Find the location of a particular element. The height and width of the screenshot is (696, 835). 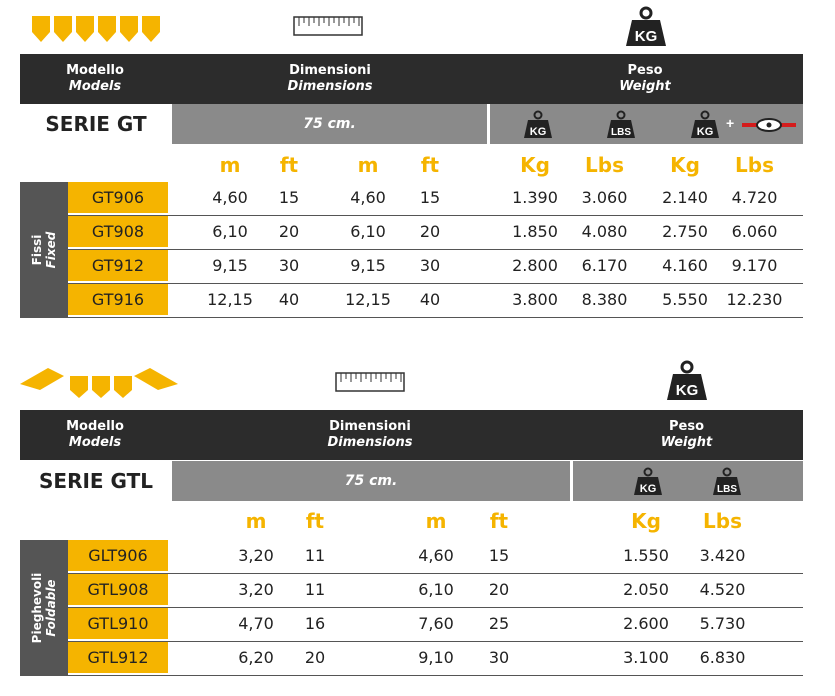

kg-badge-icon: KG is located at coordinates (648, 481).